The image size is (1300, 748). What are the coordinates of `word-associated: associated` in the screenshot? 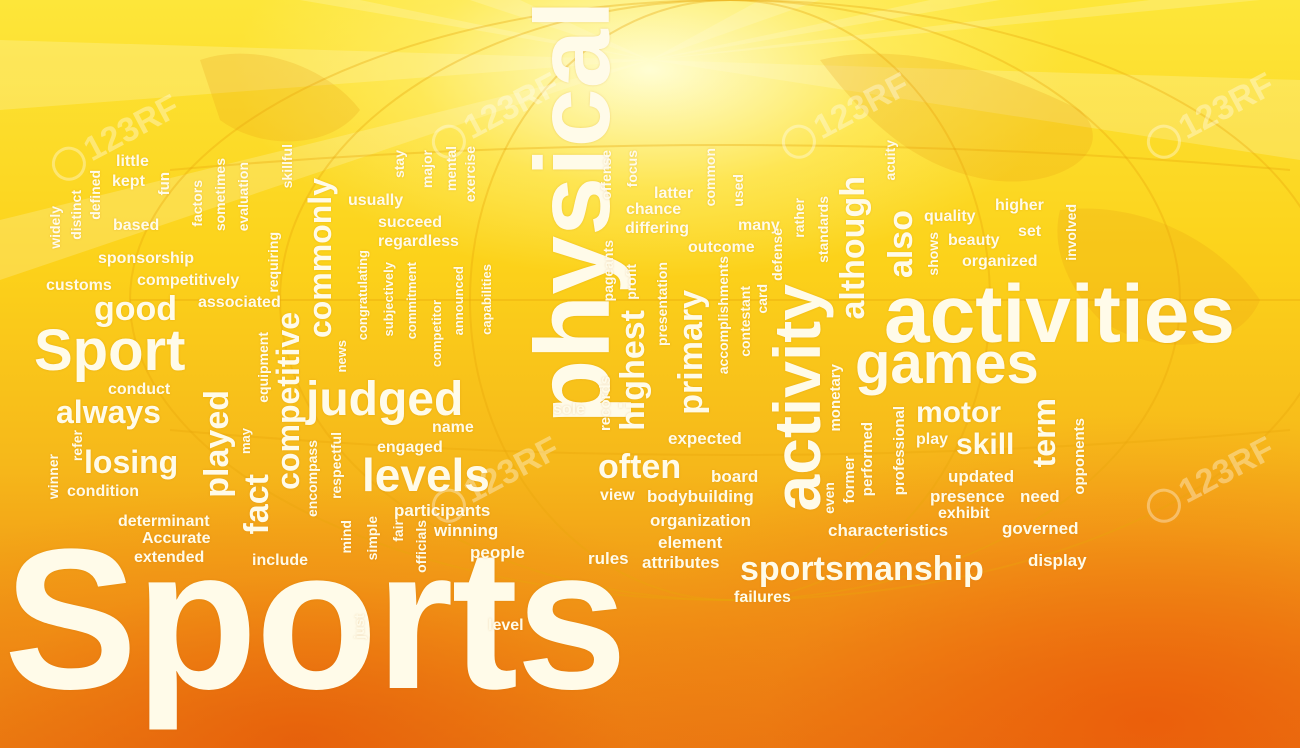 It's located at (239, 302).